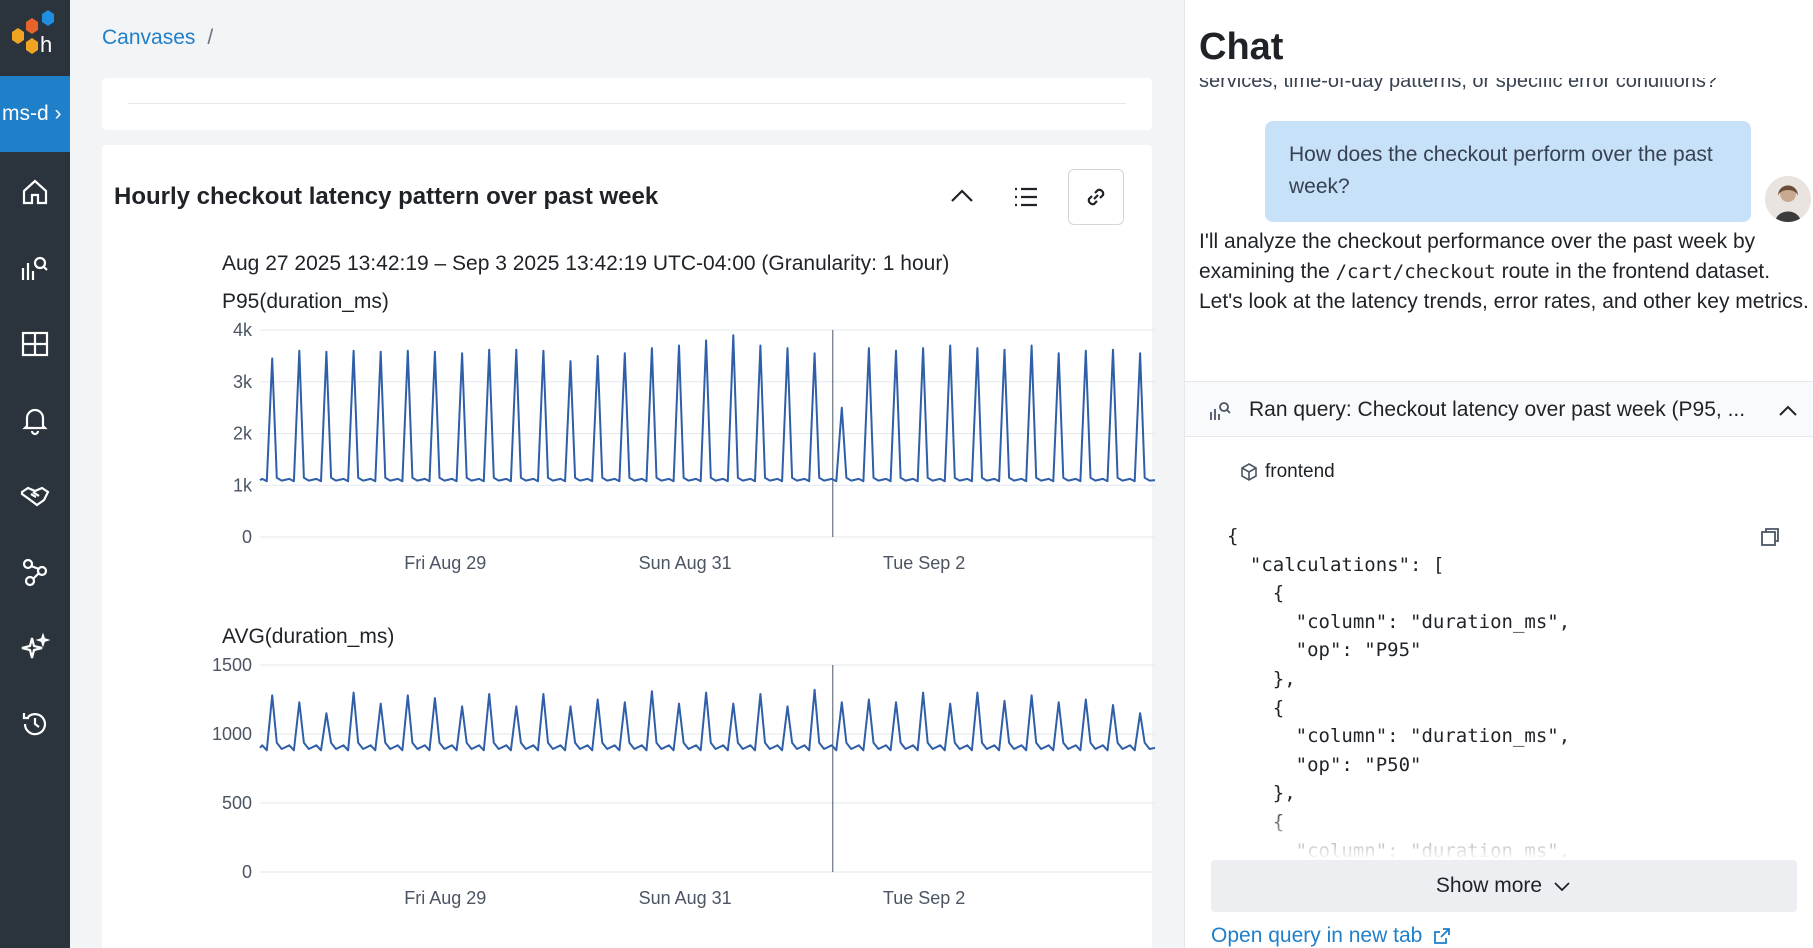 This screenshot has height=948, width=1813. I want to click on details-button, so click(1026, 197).